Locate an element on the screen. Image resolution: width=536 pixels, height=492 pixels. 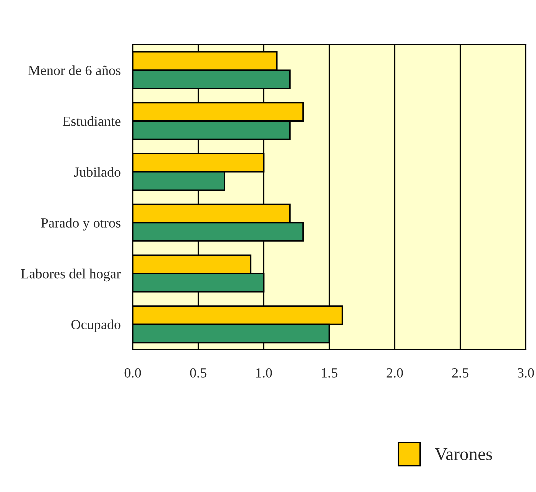
x-tick-label: 0.5 is located at coordinates (198, 373).